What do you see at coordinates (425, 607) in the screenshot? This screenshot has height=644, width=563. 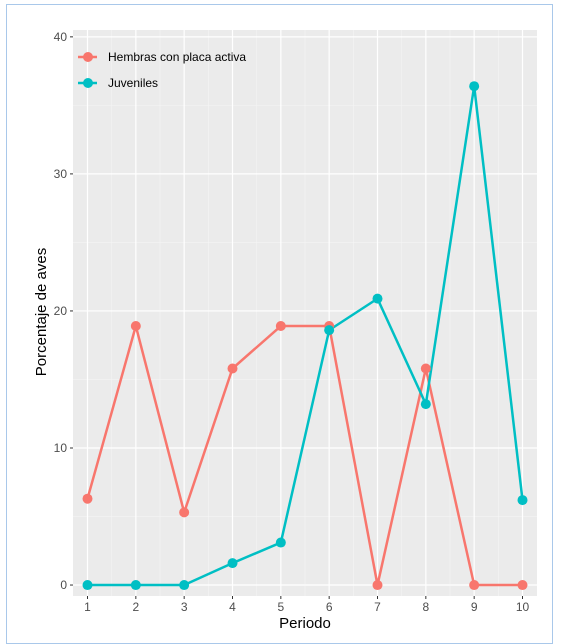 I see `x-tick-label: 8` at bounding box center [425, 607].